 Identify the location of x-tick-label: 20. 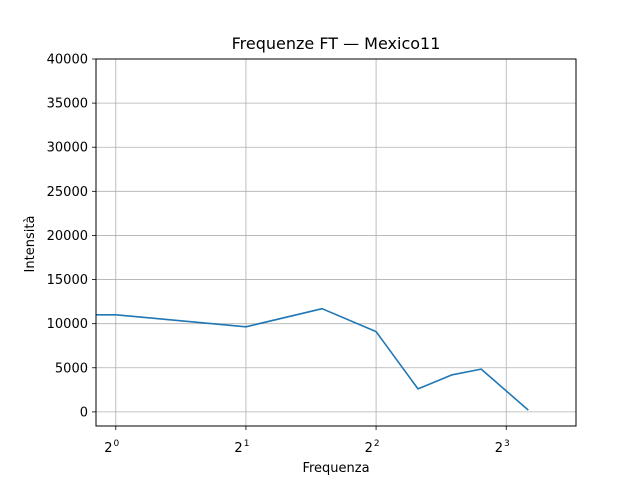
(111, 447).